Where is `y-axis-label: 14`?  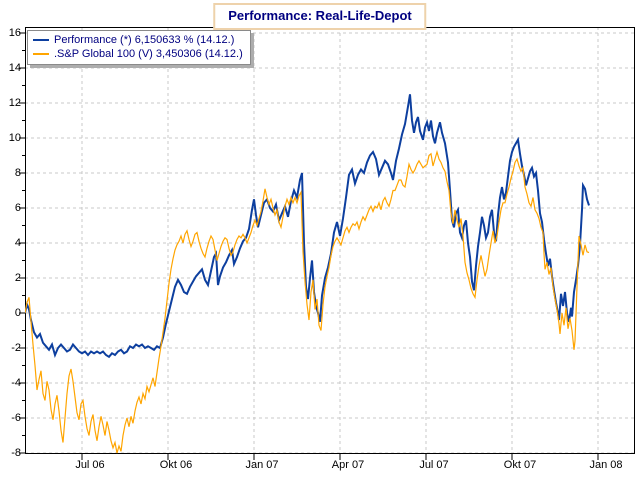 y-axis-label: 14 is located at coordinates (14, 68).